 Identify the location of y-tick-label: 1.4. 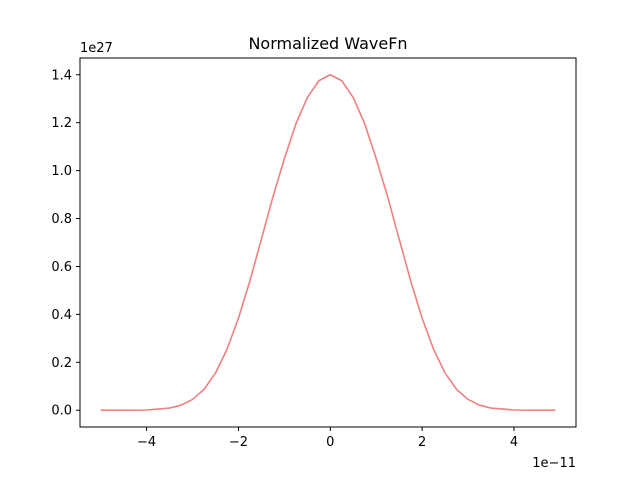
(61, 75).